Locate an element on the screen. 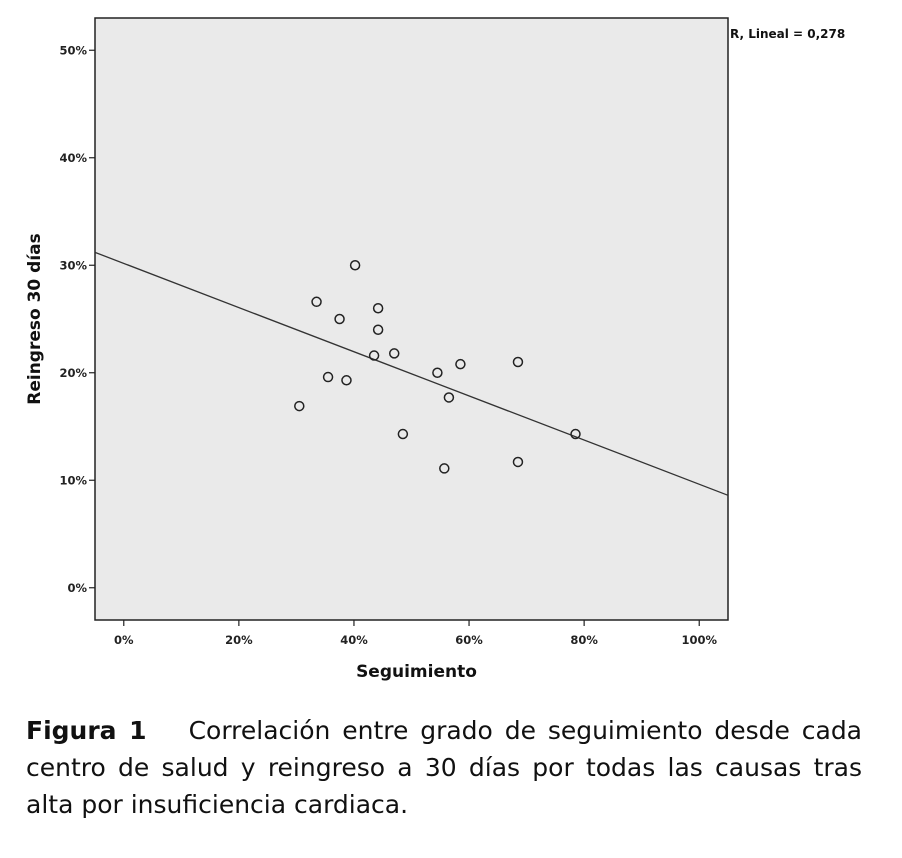 Image resolution: width=902 pixels, height=858 pixels. x-axis-title: Seguimiento is located at coordinates (416, 672).